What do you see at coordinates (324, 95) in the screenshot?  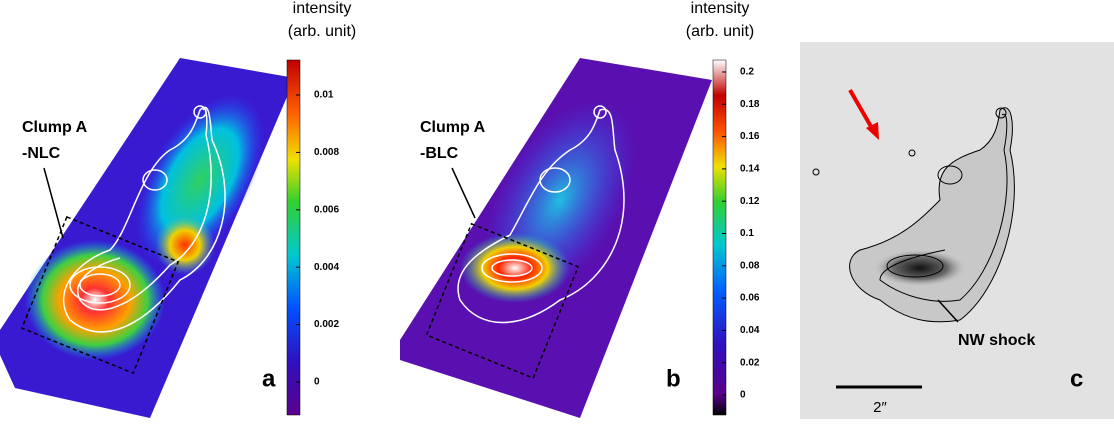 I see `colorbar-tick-label: 0.01` at bounding box center [324, 95].